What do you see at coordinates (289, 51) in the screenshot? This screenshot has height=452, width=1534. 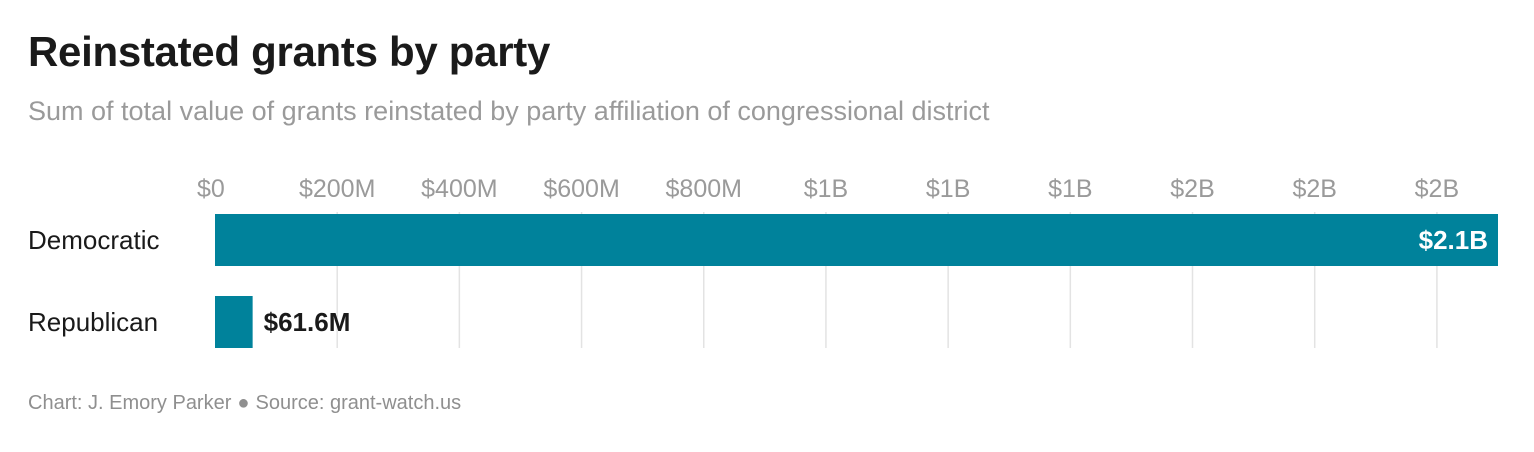 I see `chart-title: Reinstated grants by party` at bounding box center [289, 51].